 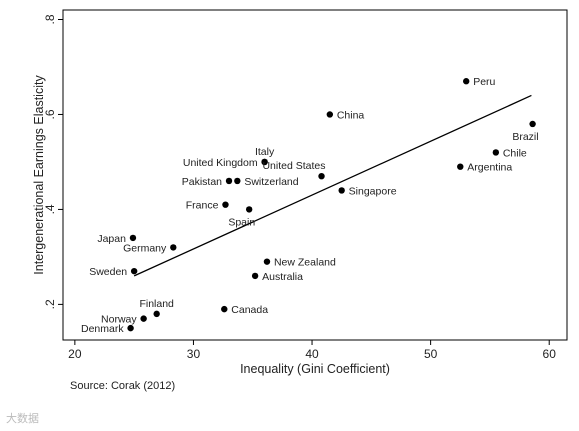 What do you see at coordinates (75, 354) in the screenshot?
I see `x-tick-label: 20` at bounding box center [75, 354].